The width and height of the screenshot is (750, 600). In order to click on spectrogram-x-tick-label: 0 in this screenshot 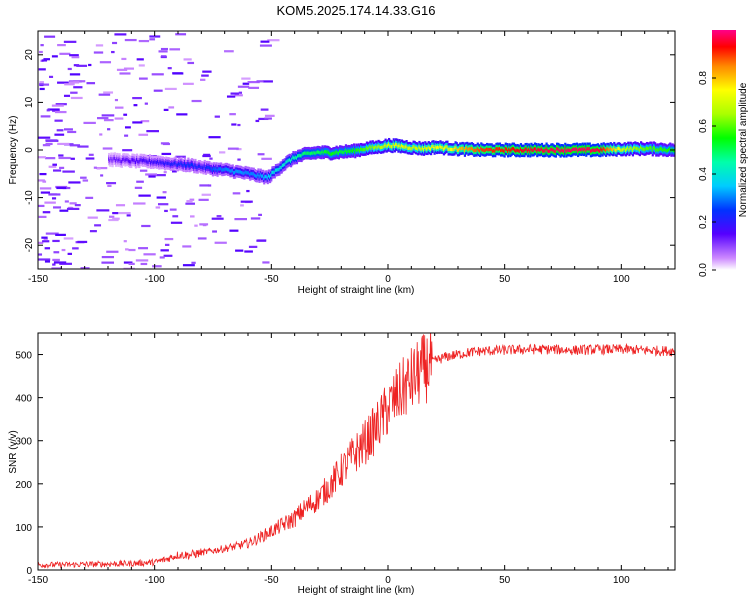, I will do `click(388, 279)`.